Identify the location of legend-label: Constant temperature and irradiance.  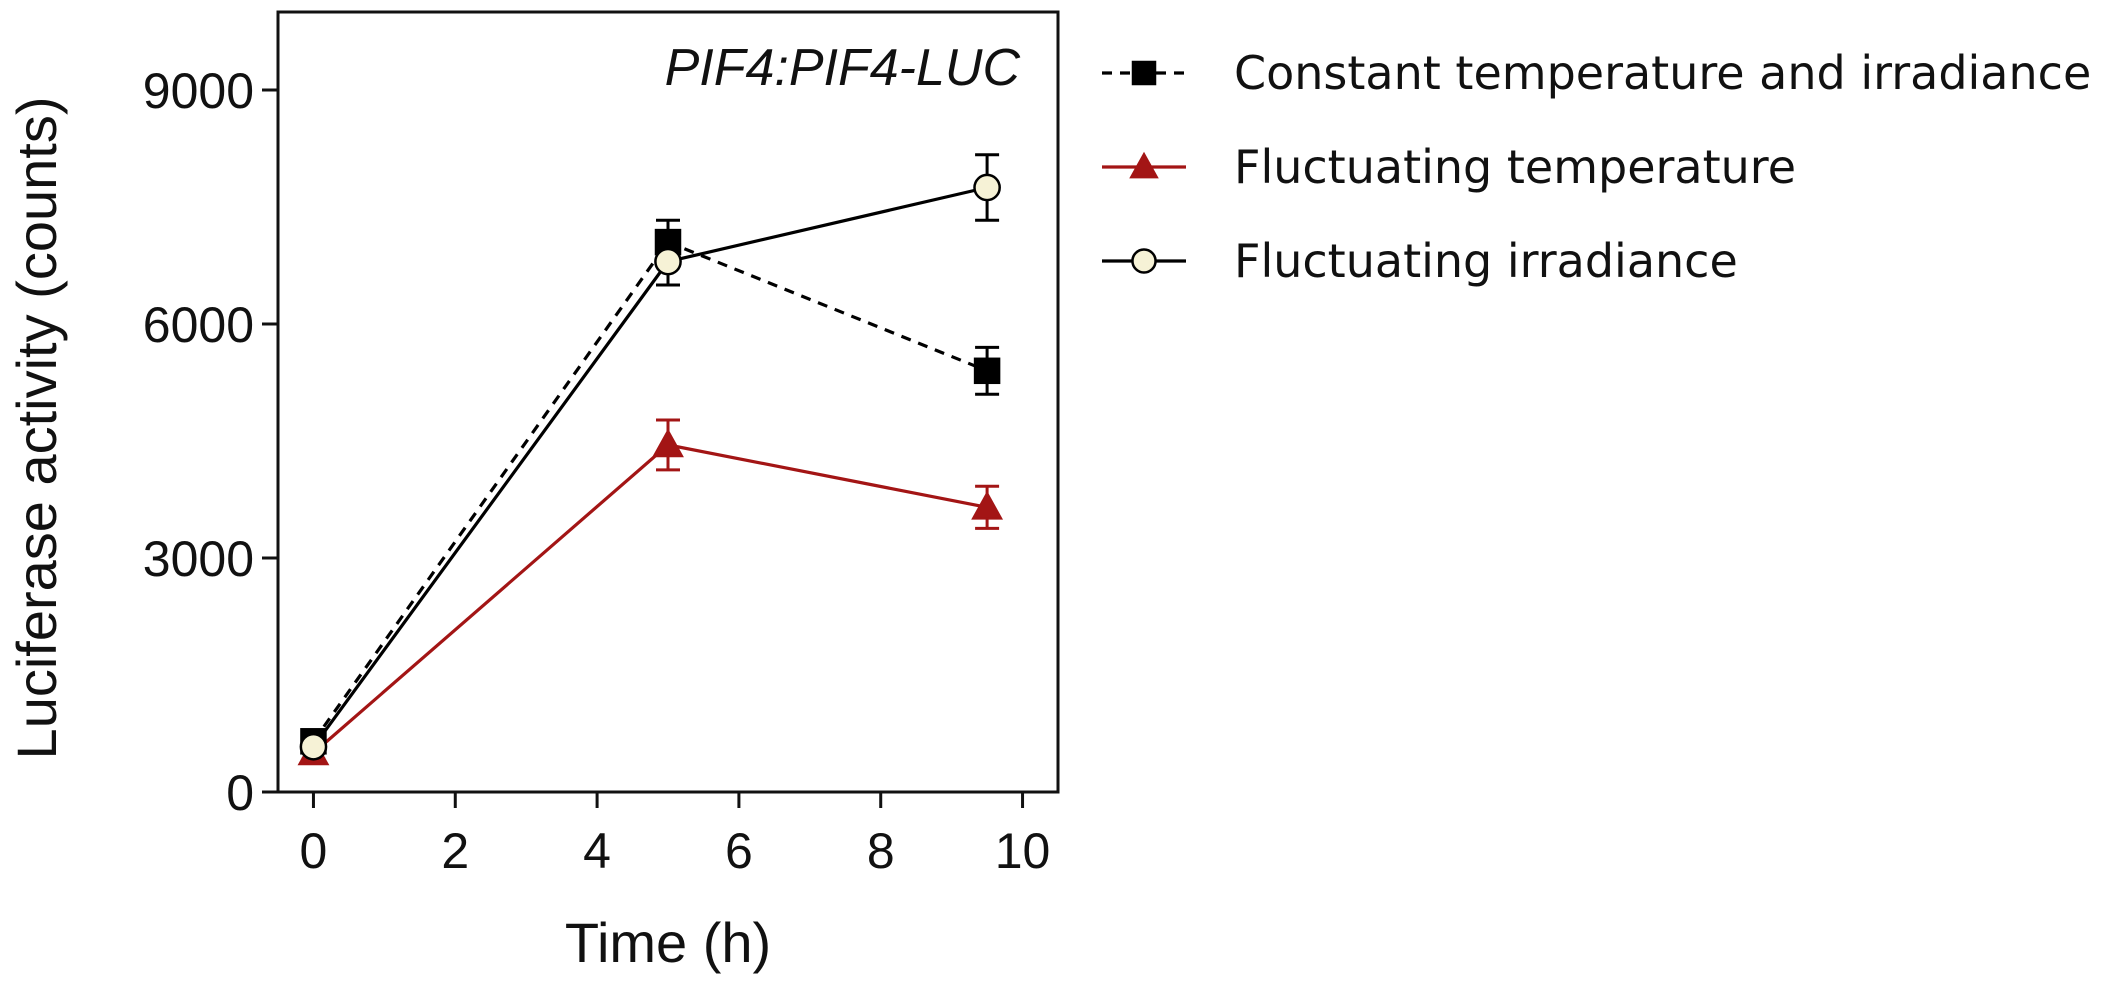
(1662, 73).